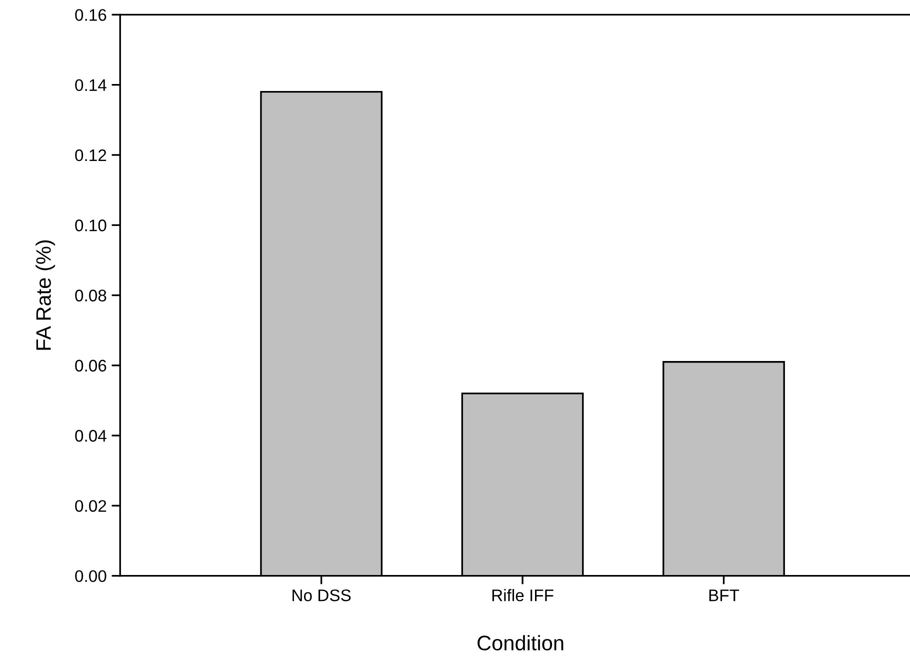 The width and height of the screenshot is (910, 668). I want to click on y-tick-label: 0.06, so click(90, 366).